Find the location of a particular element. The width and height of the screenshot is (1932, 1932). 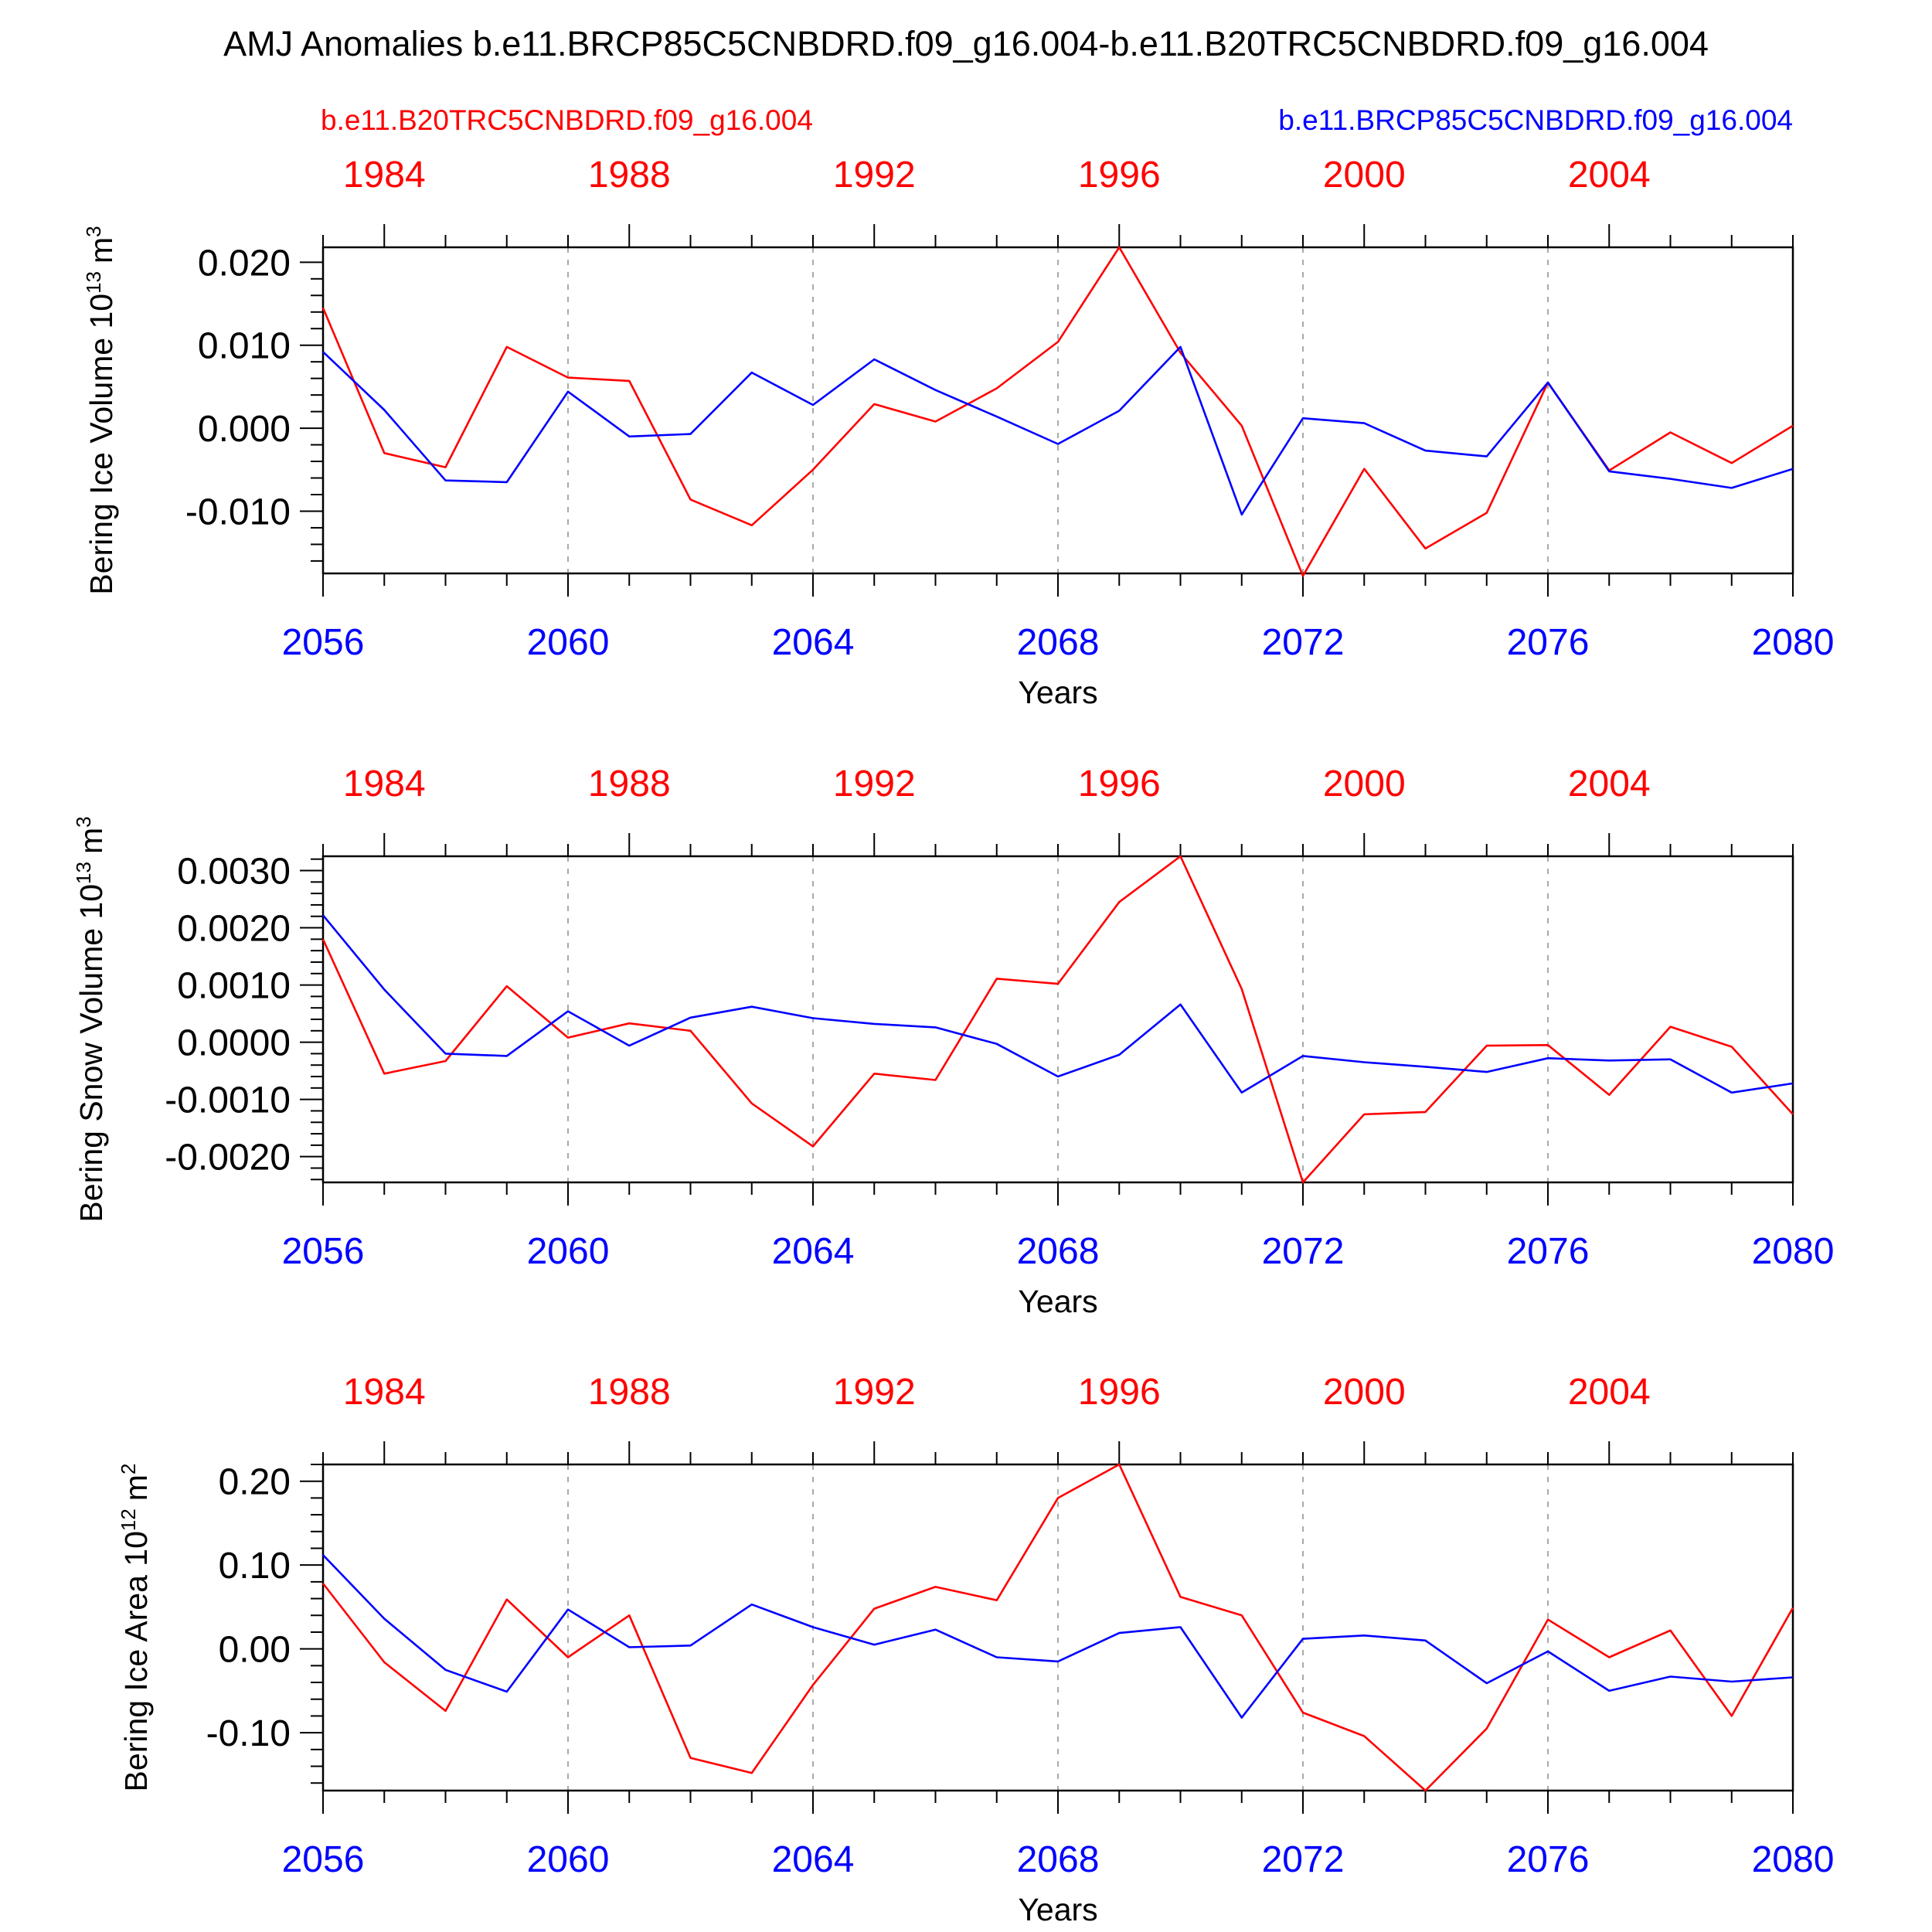

y-tick-label: 0.10 is located at coordinates (255, 1567).